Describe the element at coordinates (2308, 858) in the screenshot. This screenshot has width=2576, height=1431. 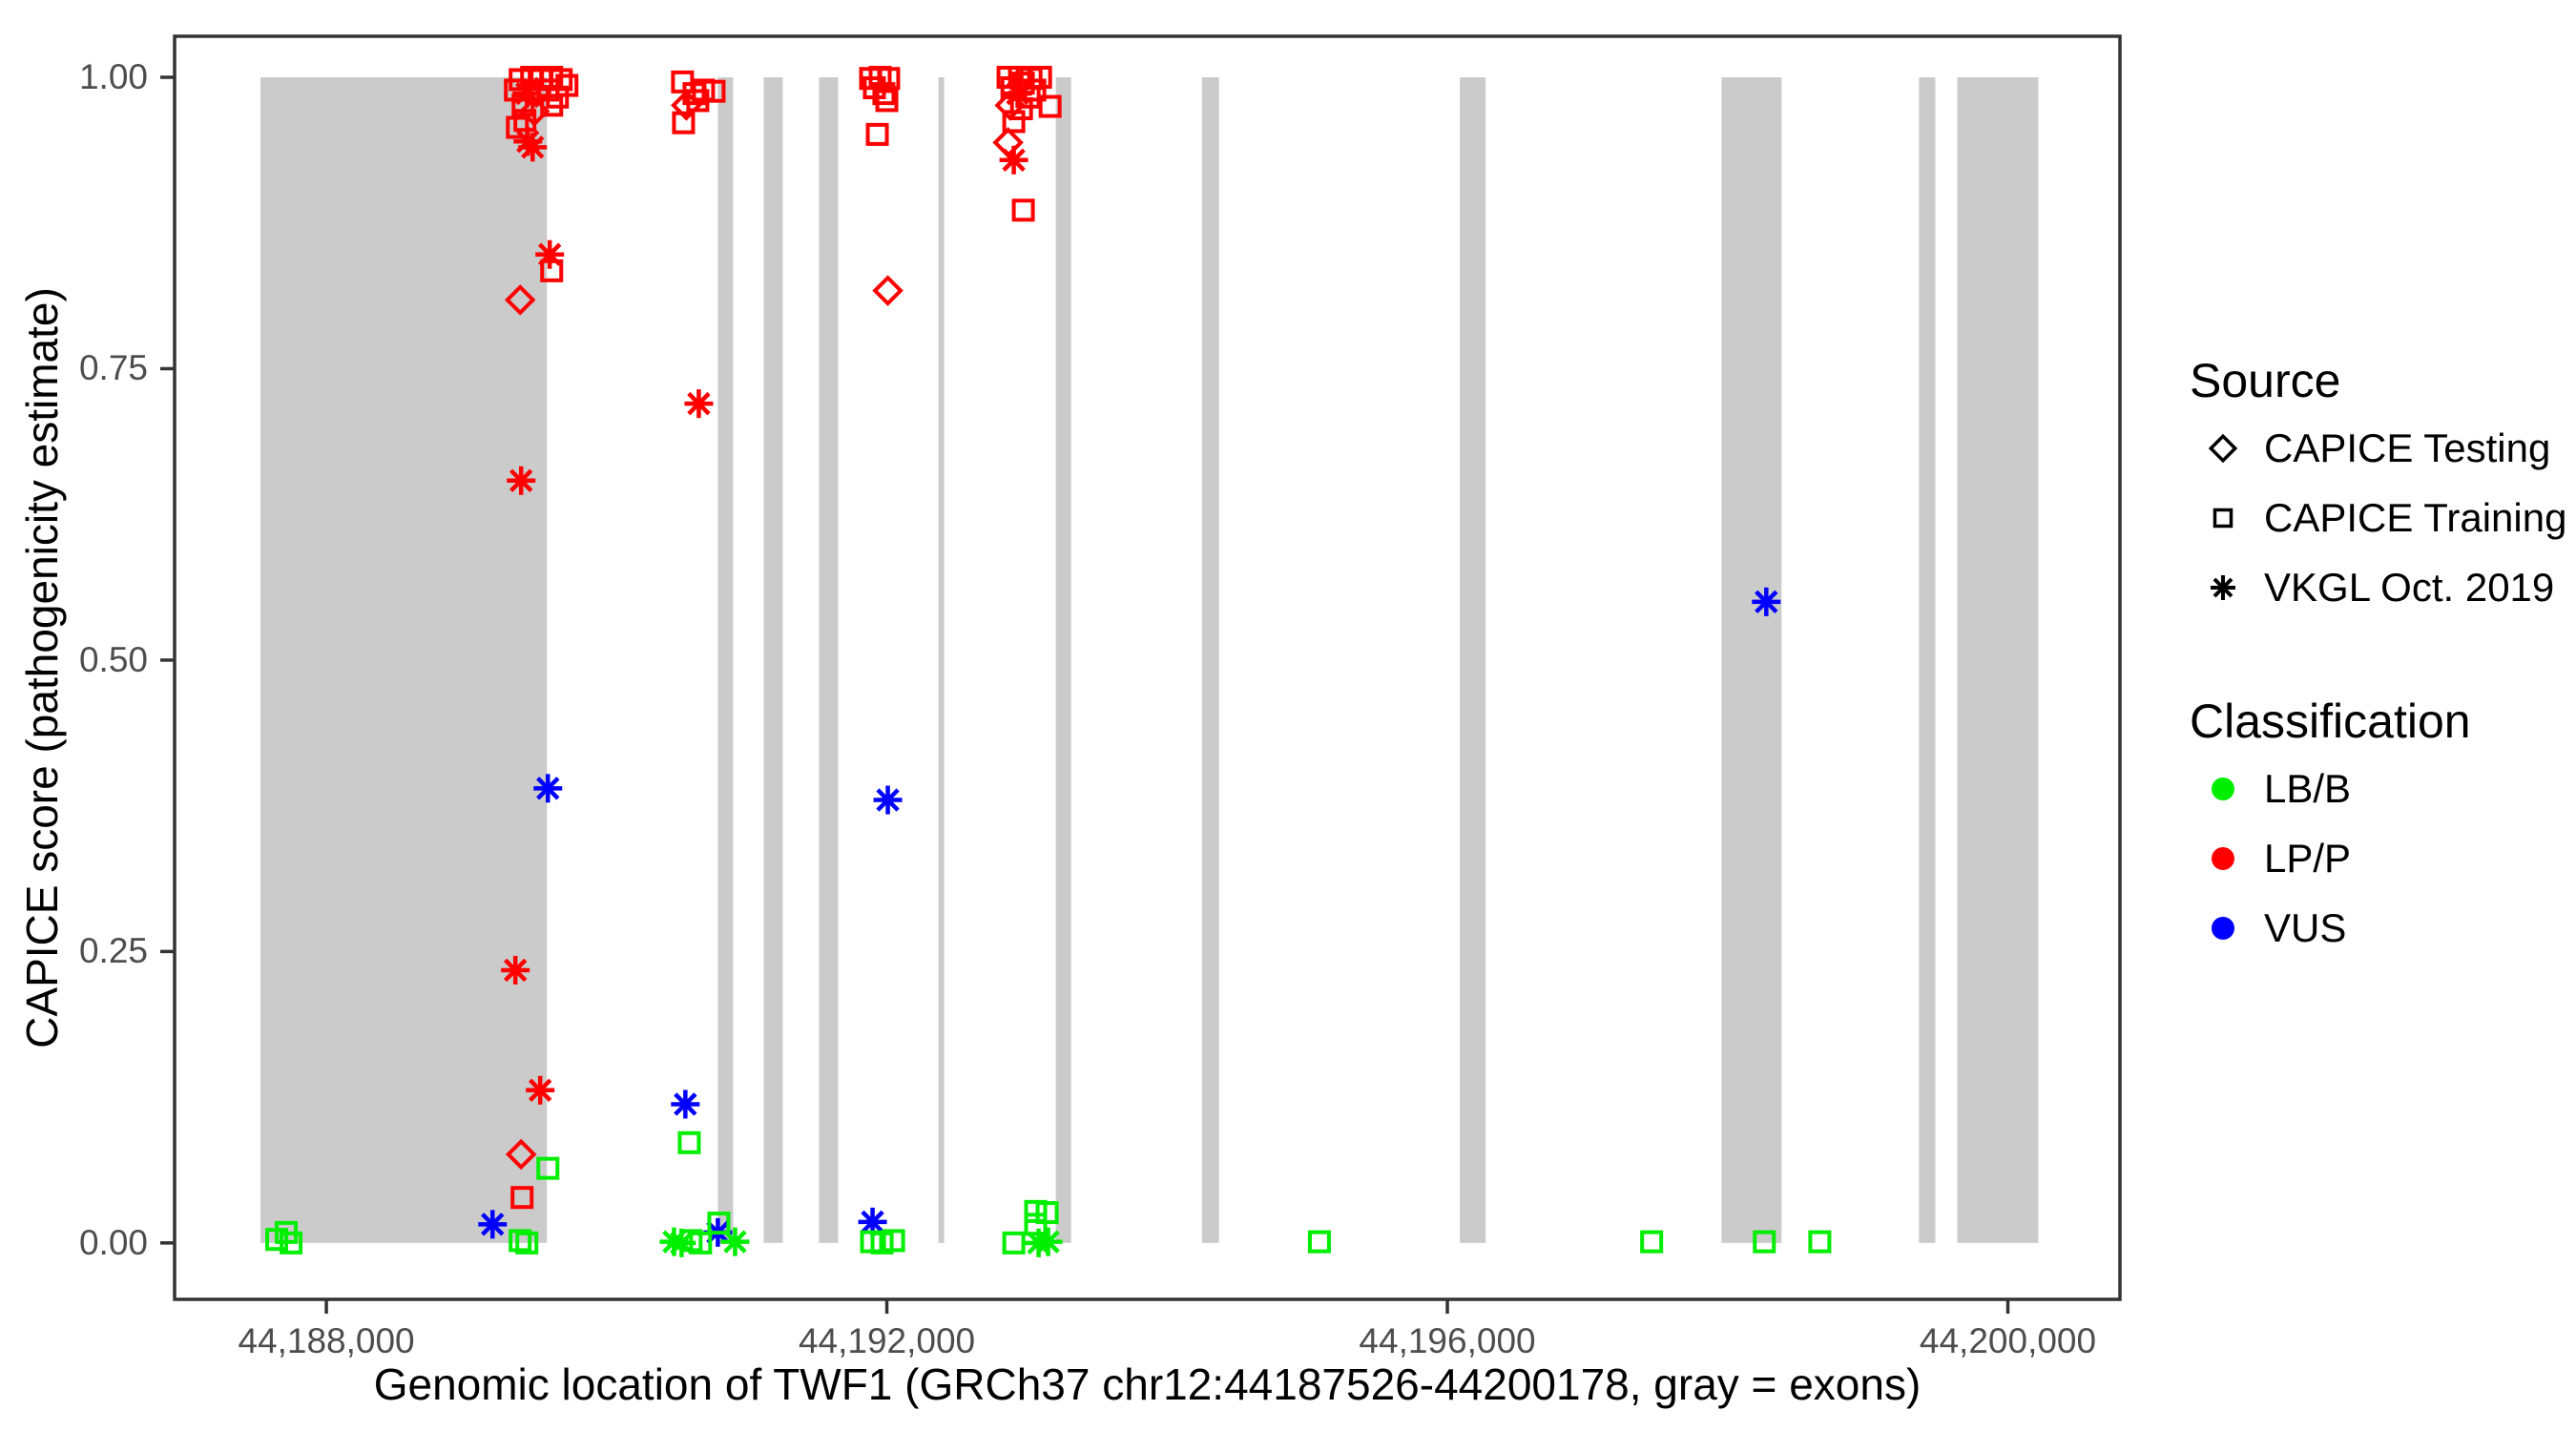
I see `legend-item-label: LP/P` at that location.